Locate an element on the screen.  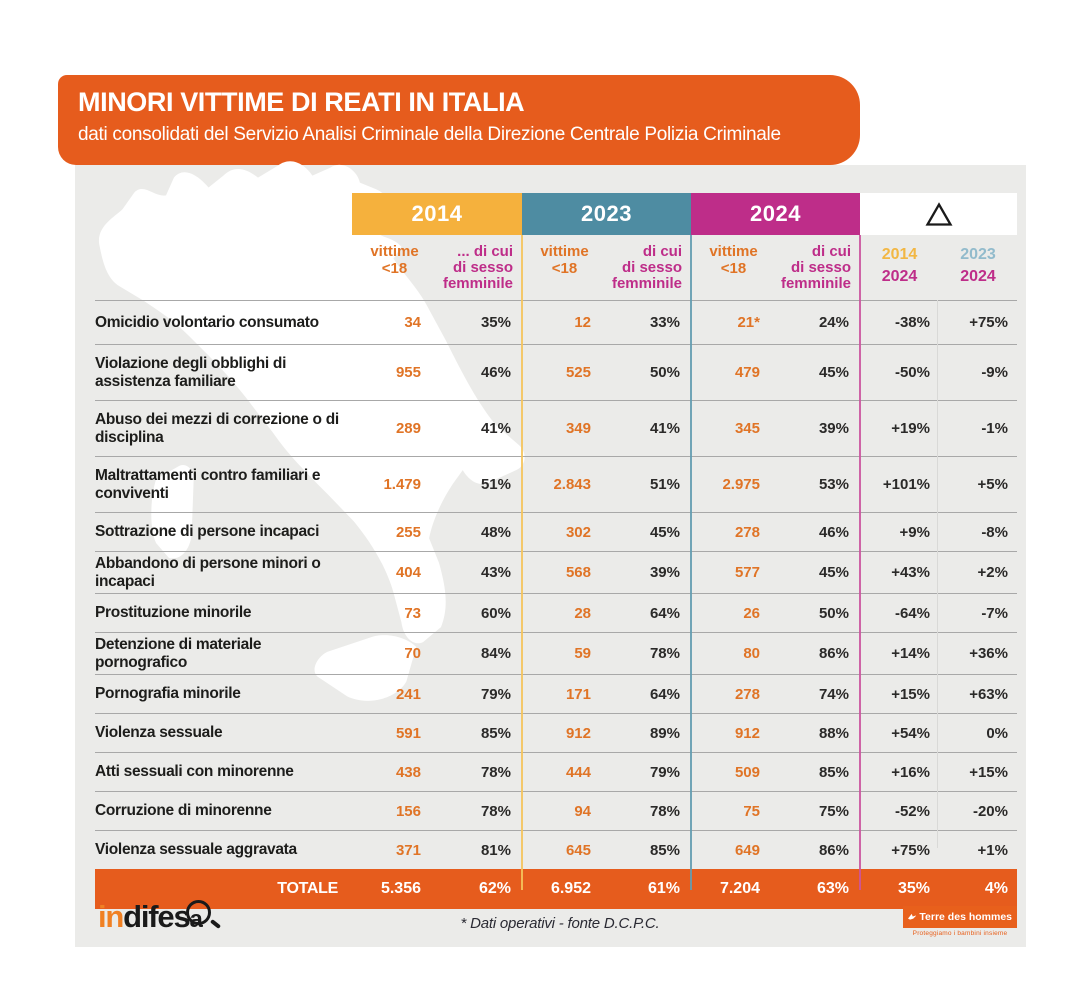
divider-2023 is located at coordinates (691, 562).